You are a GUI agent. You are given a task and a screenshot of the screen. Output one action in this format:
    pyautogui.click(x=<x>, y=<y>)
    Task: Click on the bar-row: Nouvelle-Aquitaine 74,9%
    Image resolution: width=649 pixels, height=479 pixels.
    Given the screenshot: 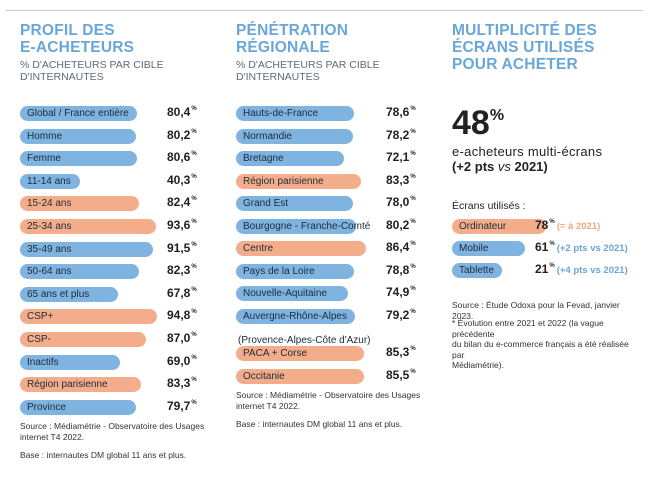 What is the action you would take?
    pyautogui.click(x=332, y=293)
    